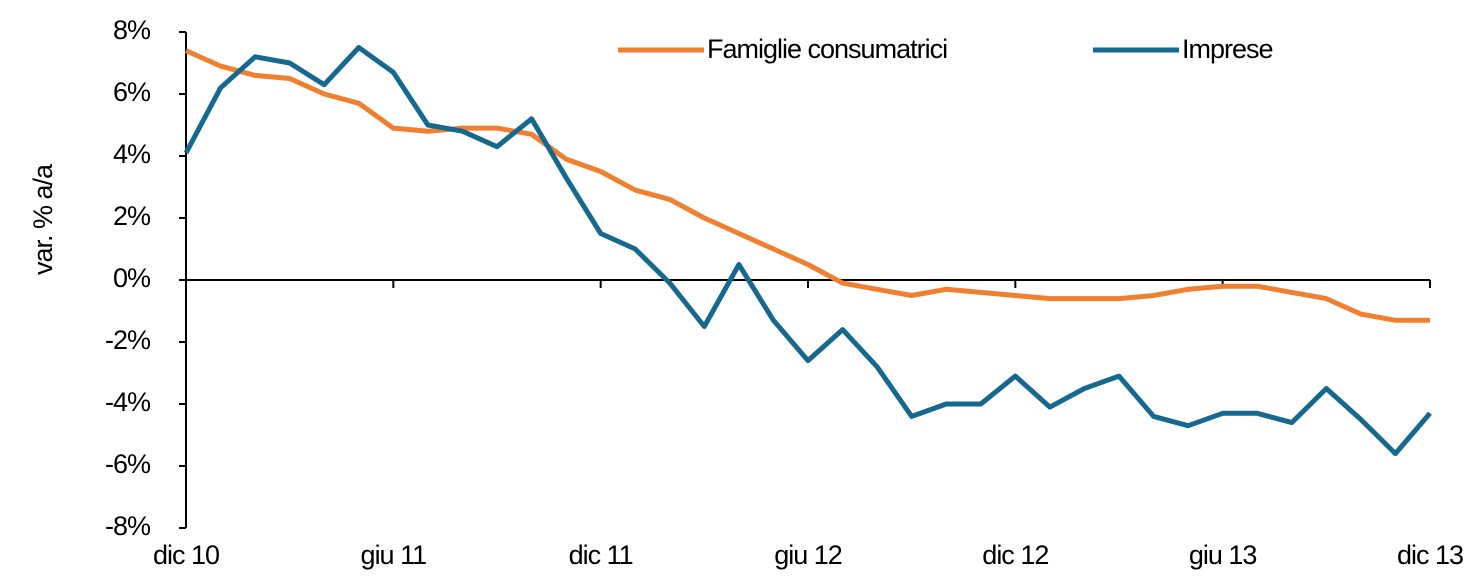 The image size is (1481, 579). What do you see at coordinates (132, 154) in the screenshot?
I see `y-tick-label: 4%` at bounding box center [132, 154].